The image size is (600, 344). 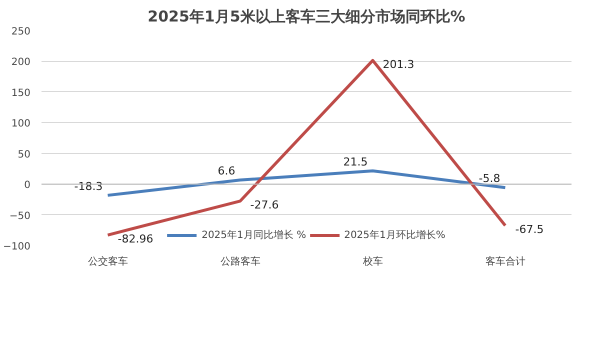 I want to click on data-label: -5.8, so click(x=489, y=179).